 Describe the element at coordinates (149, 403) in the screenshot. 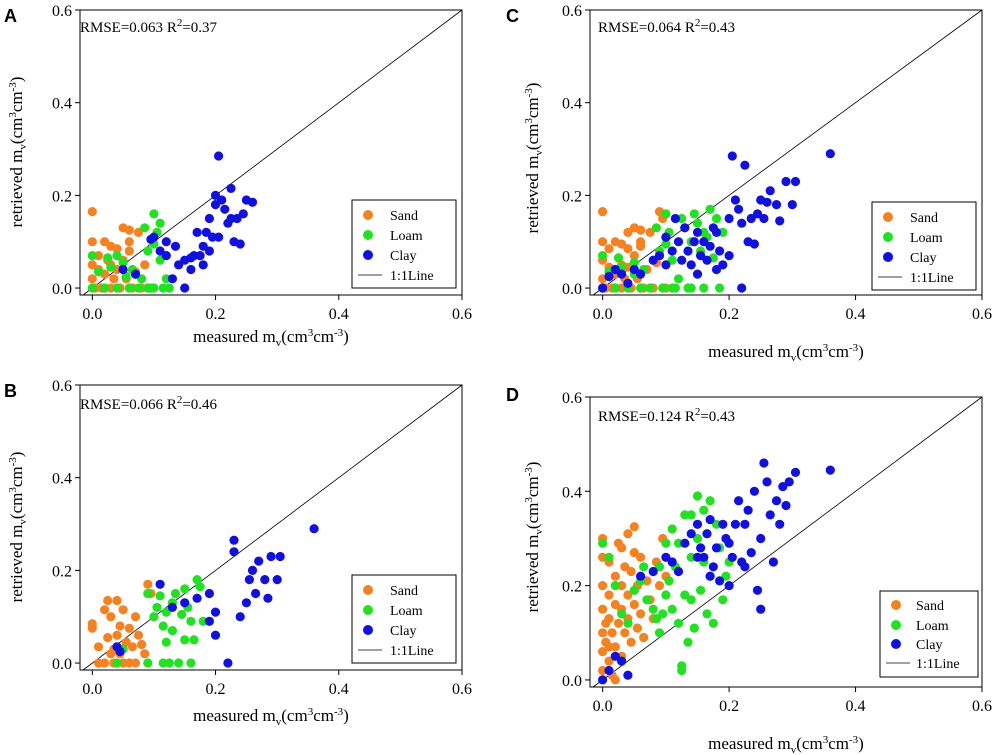

I see `annotation: RMSE=0.066 R2=0.46` at that location.